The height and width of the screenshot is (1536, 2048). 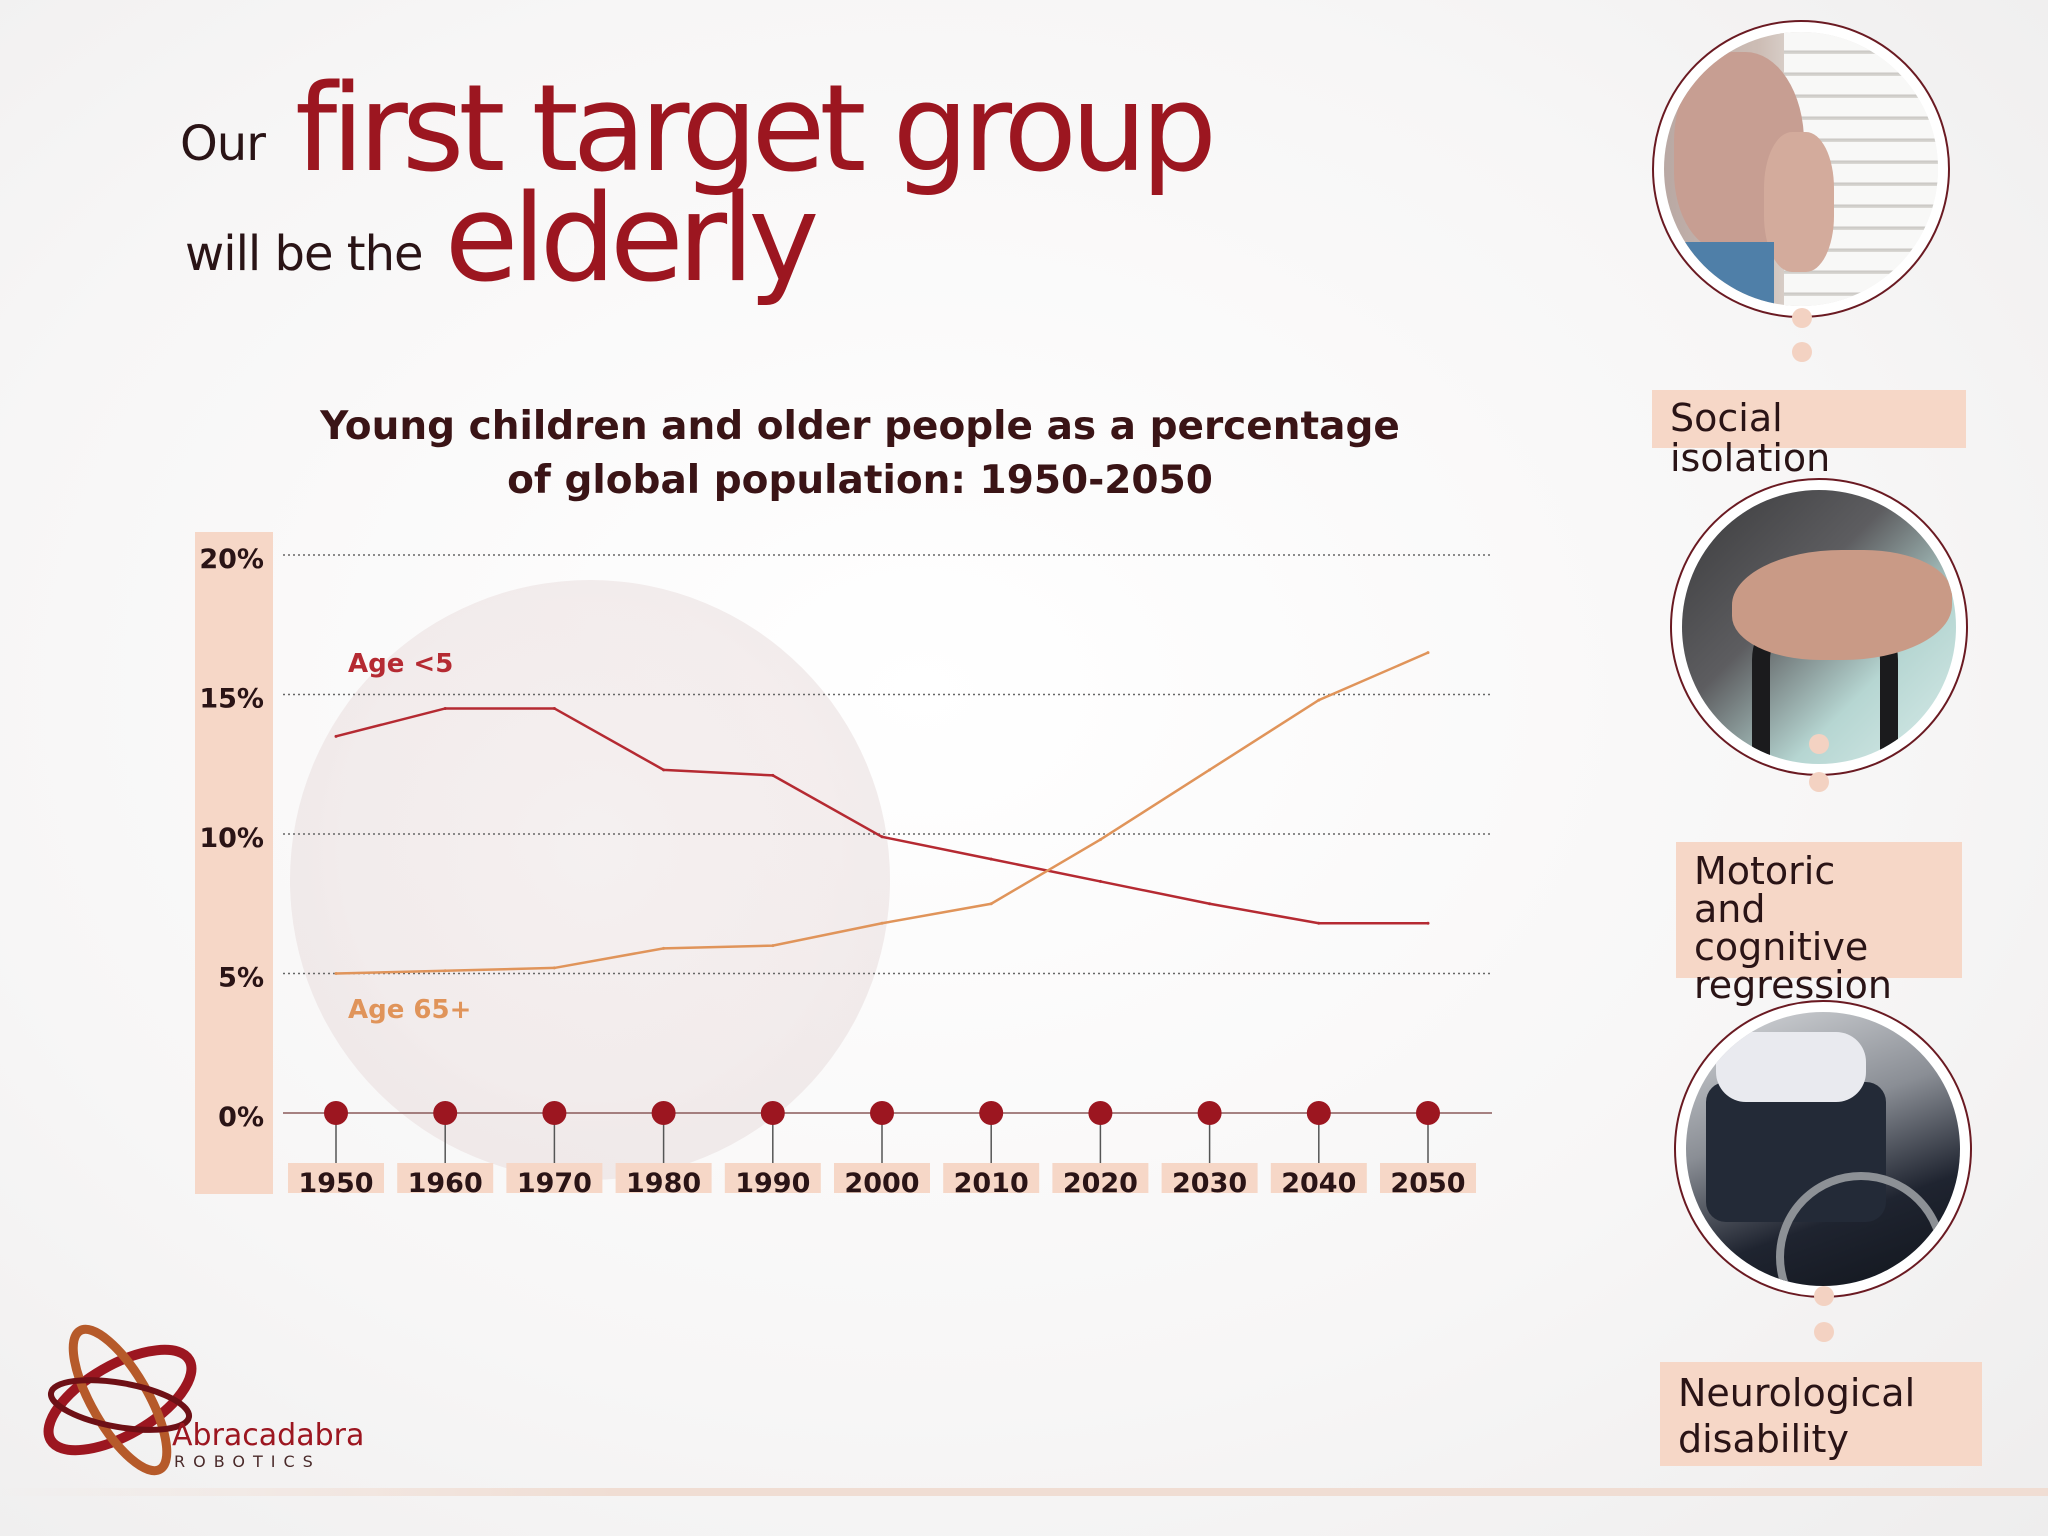 What do you see at coordinates (1318, 1183) in the screenshot?
I see `x-tick-label: 2040` at bounding box center [1318, 1183].